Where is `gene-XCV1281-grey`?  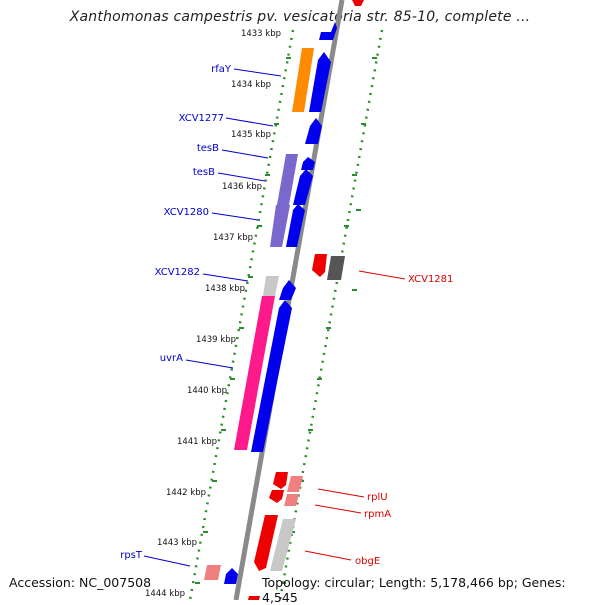 gene-XCV1281-grey is located at coordinates (336, 268).